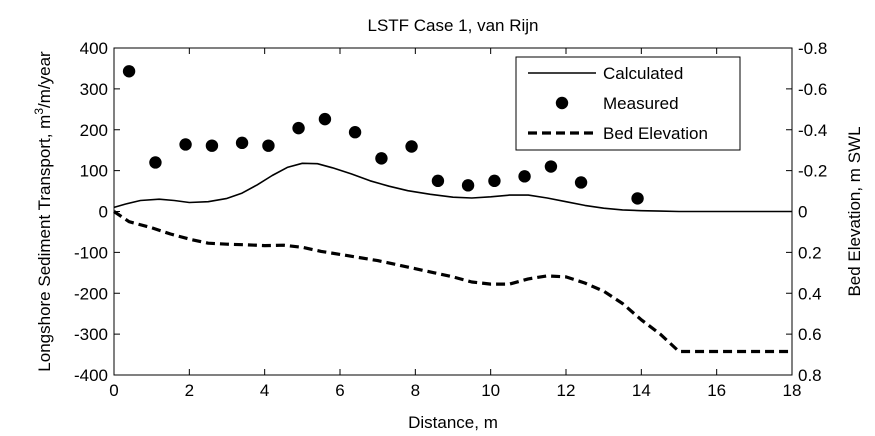 This screenshot has height=436, width=875. I want to click on y-left-tick-label: -400, so click(91, 375).